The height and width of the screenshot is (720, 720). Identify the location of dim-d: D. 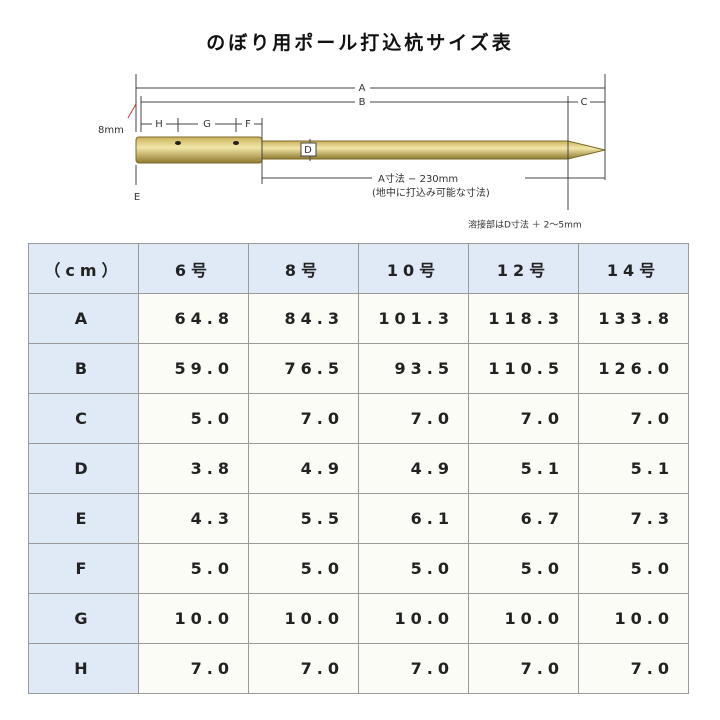
(308, 150).